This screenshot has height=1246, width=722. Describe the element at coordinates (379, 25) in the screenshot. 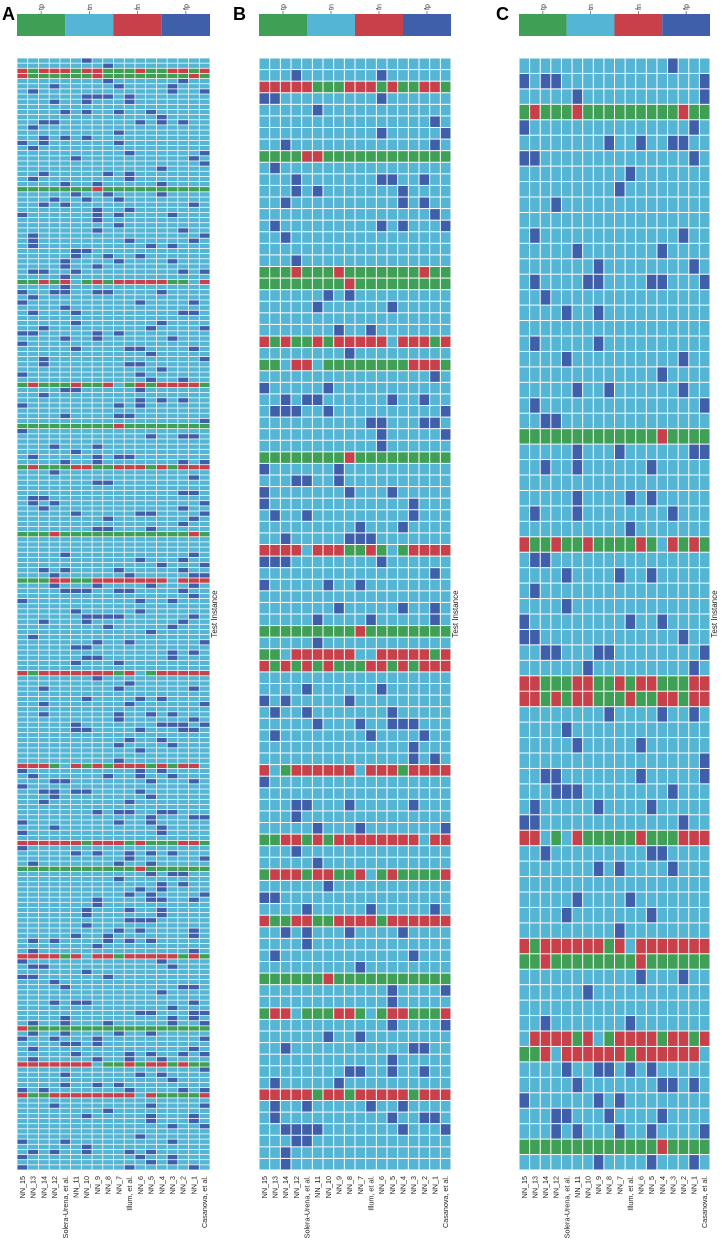

I see `legend-swatch-fn` at that location.